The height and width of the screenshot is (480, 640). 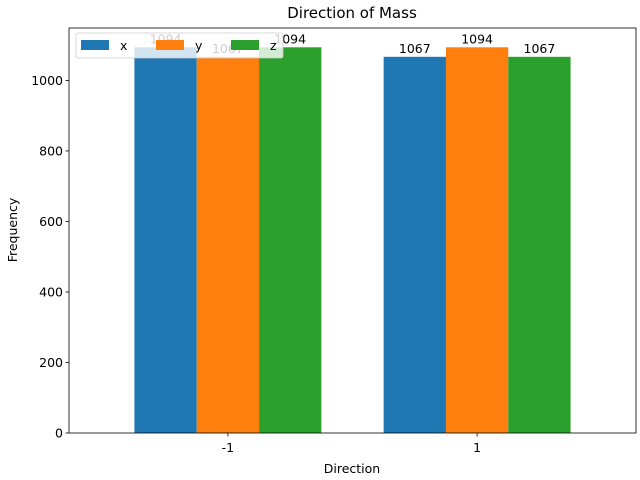 I want to click on x-axis-label: Direction, so click(x=352, y=468).